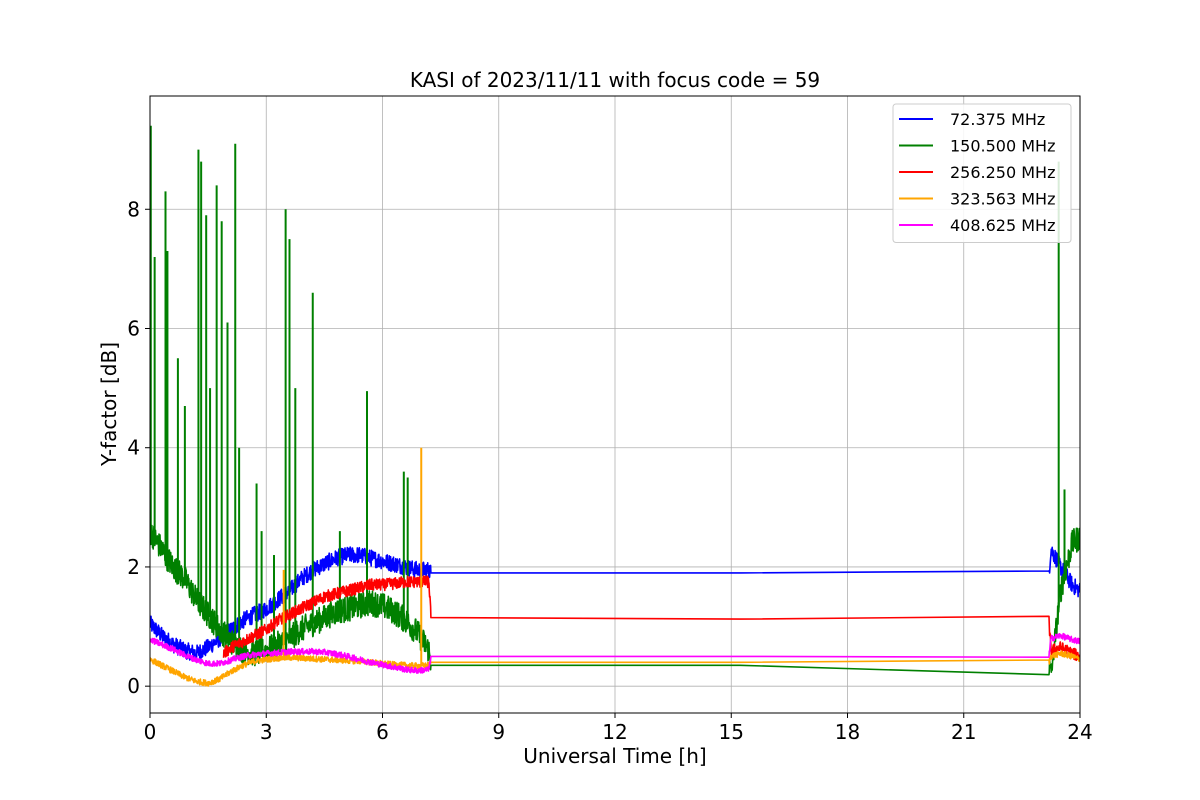 The width and height of the screenshot is (1200, 800). Describe the element at coordinates (133, 448) in the screenshot. I see `y-tick-label: 4` at that location.